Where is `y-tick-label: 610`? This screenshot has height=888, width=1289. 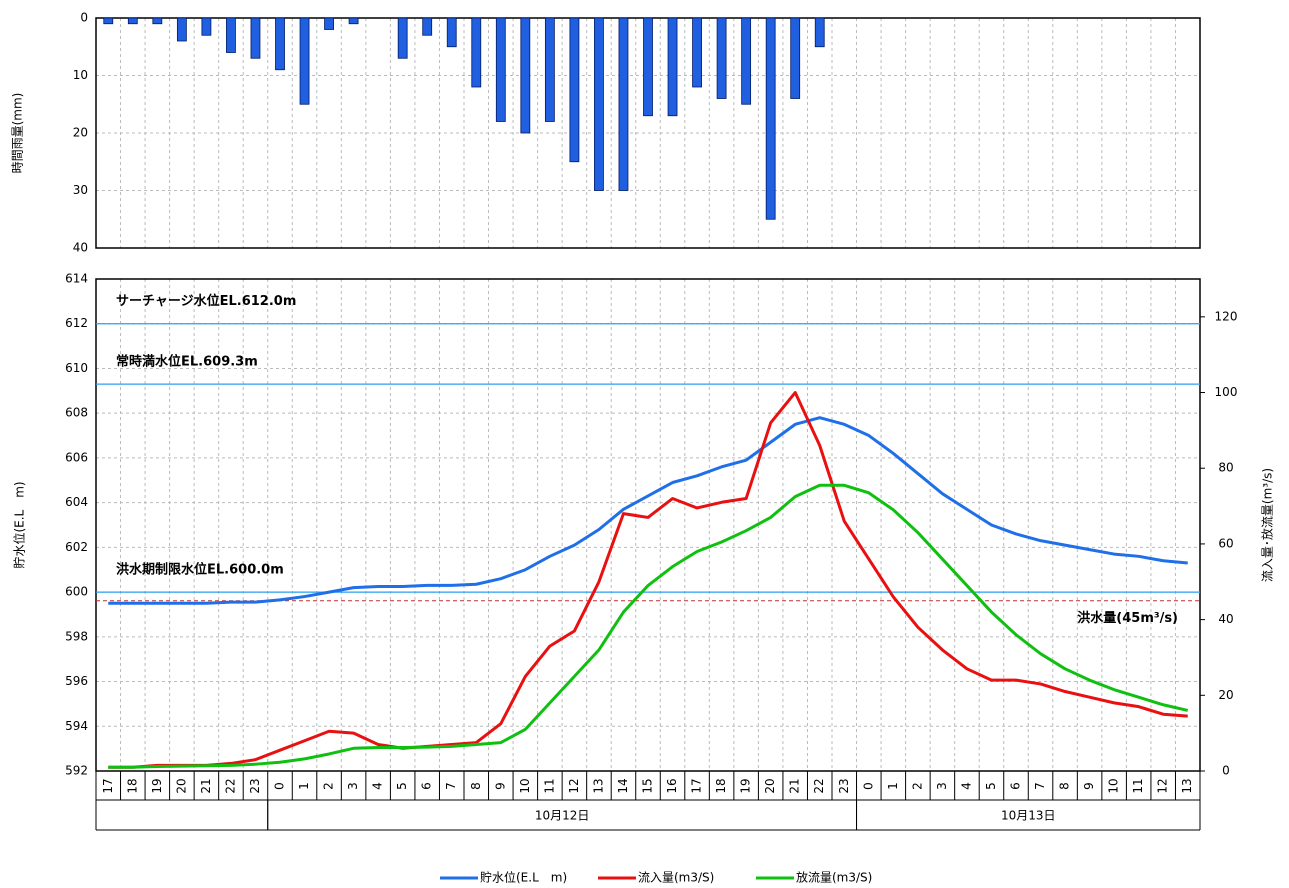
y-tick-label: 610 is located at coordinates (76, 368).